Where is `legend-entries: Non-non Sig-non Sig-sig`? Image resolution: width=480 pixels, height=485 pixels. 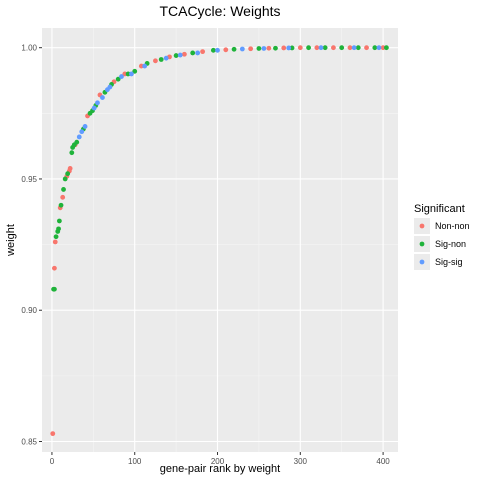 legend-entries: Non-non Sig-non Sig-sig is located at coordinates (442, 244).